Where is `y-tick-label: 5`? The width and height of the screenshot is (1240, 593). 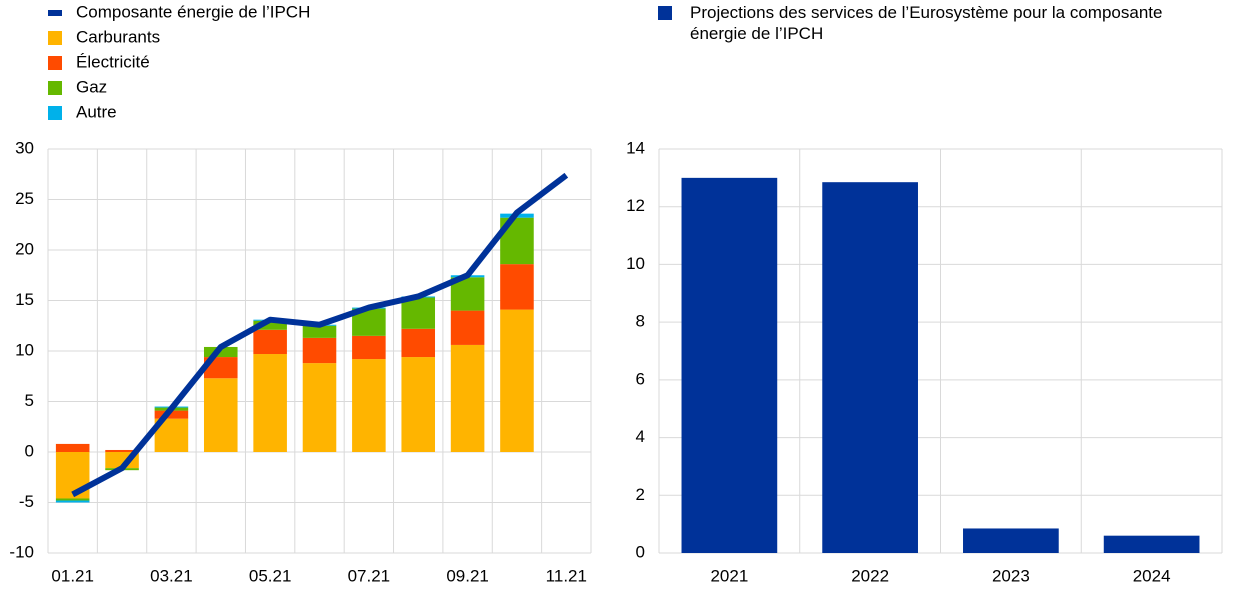
y-tick-label: 5 is located at coordinates (29, 400).